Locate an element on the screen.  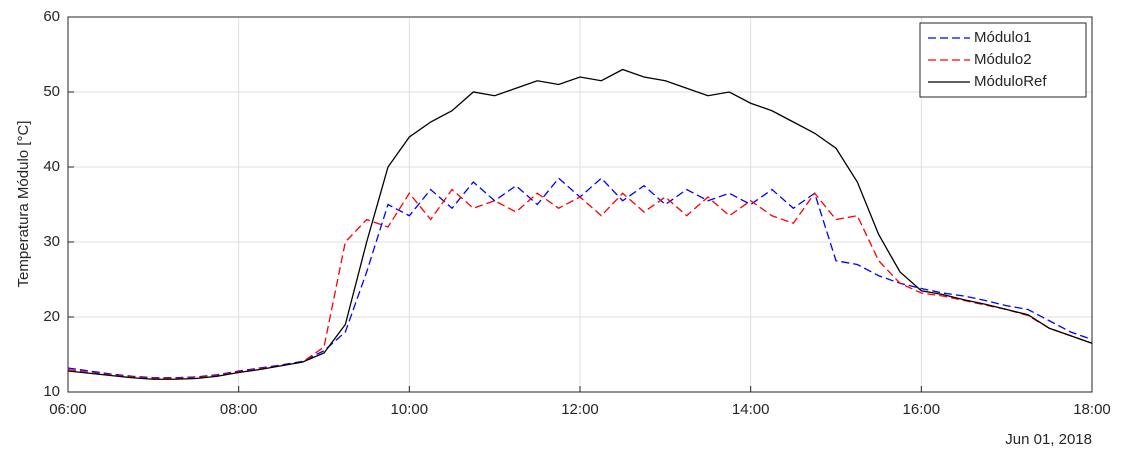
y-tick-label: 60 is located at coordinates (51, 16).